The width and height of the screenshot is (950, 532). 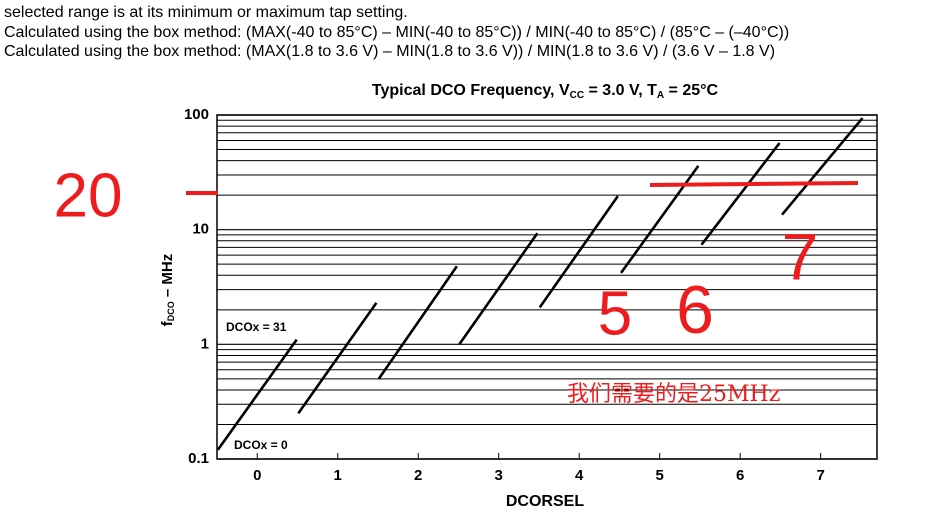 What do you see at coordinates (256, 327) in the screenshot?
I see `annotation: DCOx = 31` at bounding box center [256, 327].